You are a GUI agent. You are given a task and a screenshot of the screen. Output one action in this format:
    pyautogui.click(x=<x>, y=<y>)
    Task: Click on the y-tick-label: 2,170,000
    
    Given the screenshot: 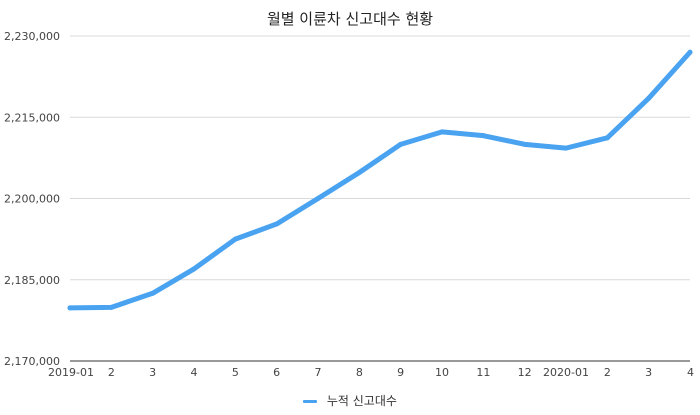 What is the action you would take?
    pyautogui.click(x=32, y=361)
    